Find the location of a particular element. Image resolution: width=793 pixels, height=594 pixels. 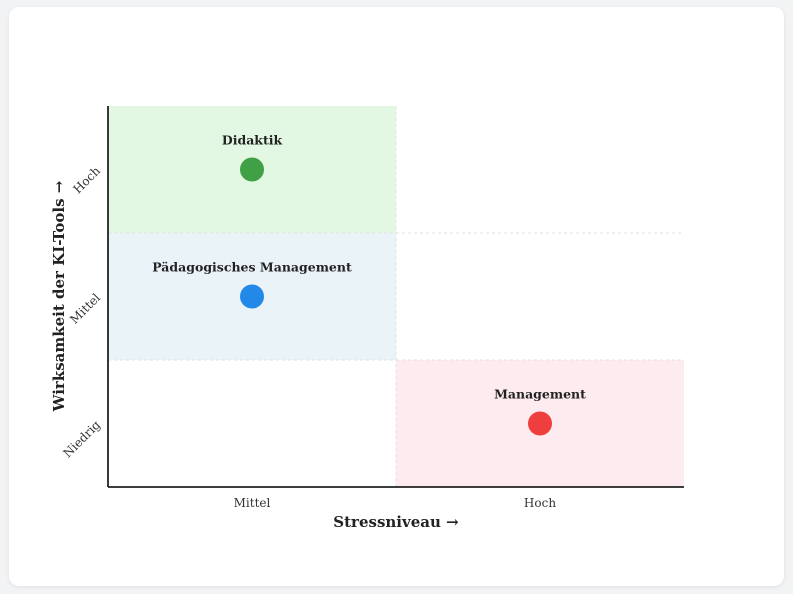

x-tick-label-1: Hoch is located at coordinates (540, 503).